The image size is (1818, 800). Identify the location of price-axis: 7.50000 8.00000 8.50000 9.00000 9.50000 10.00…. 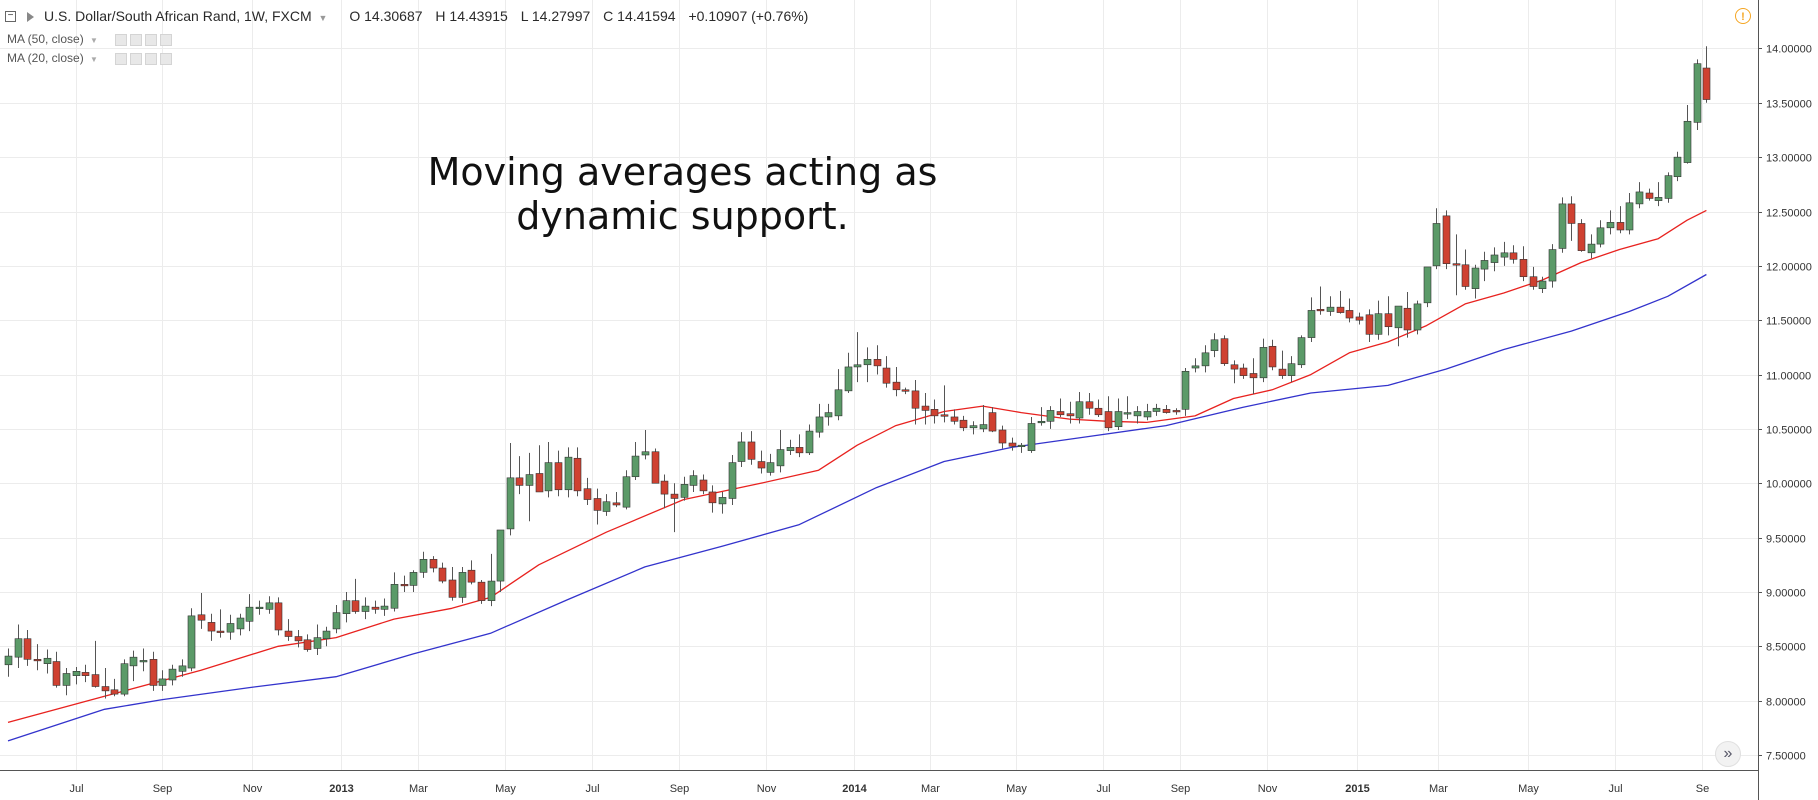
(1785, 400).